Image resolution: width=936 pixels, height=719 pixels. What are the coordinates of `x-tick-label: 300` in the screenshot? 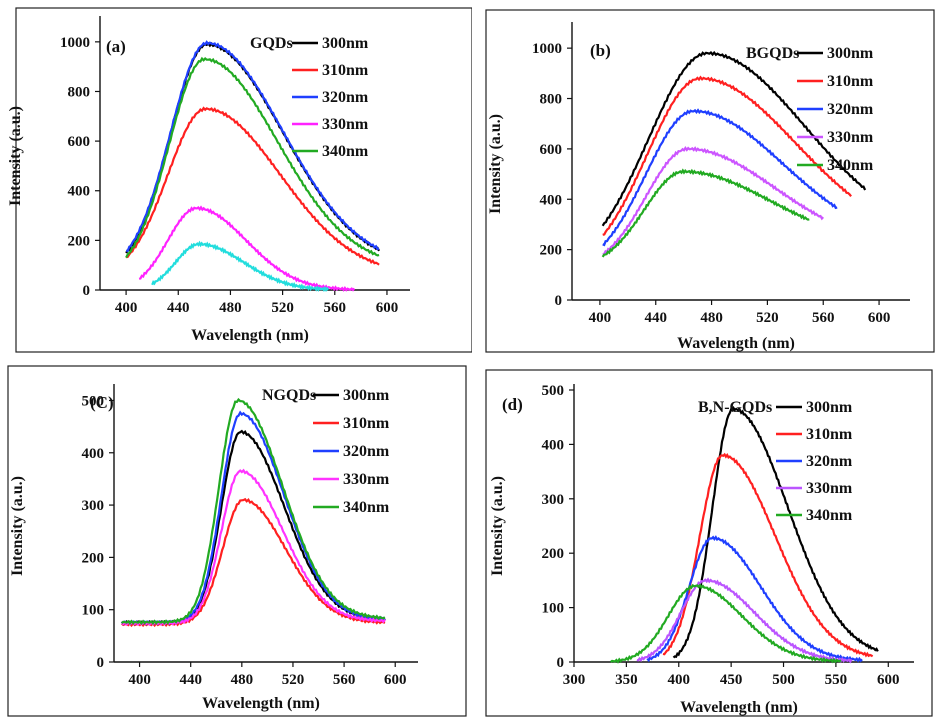 It's located at (574, 680).